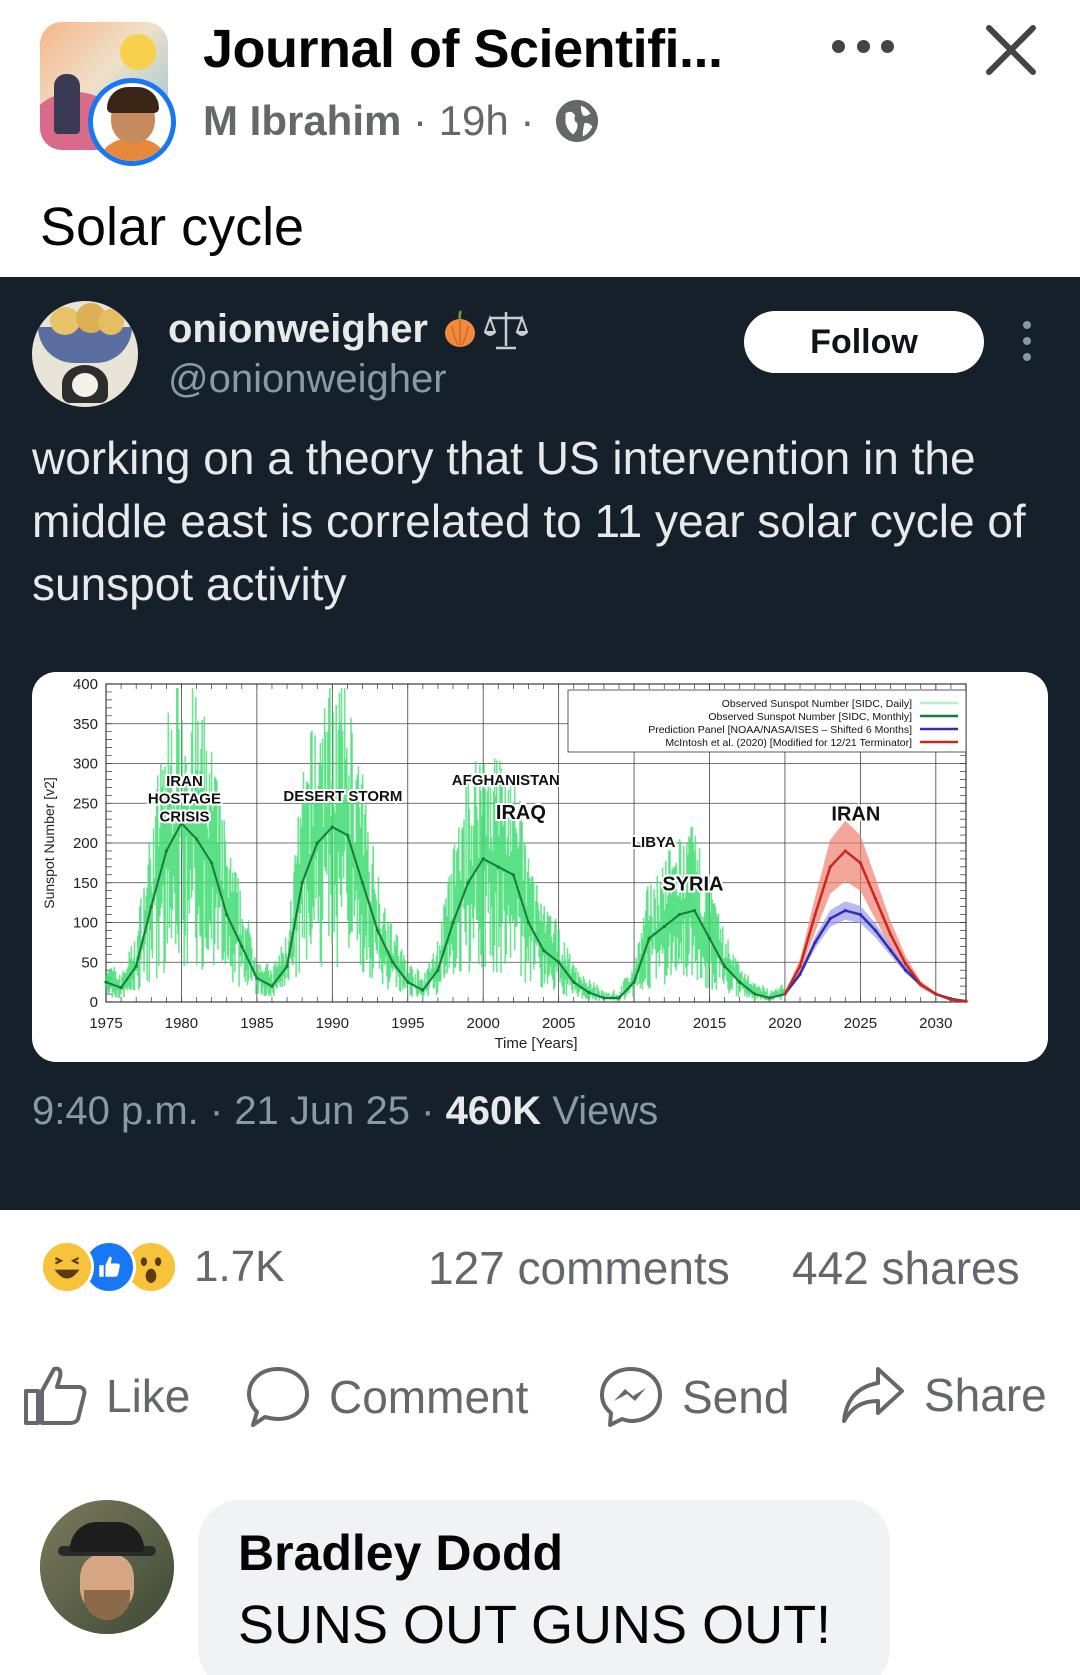  I want to click on x-tick-label: 1985, so click(256, 1023).